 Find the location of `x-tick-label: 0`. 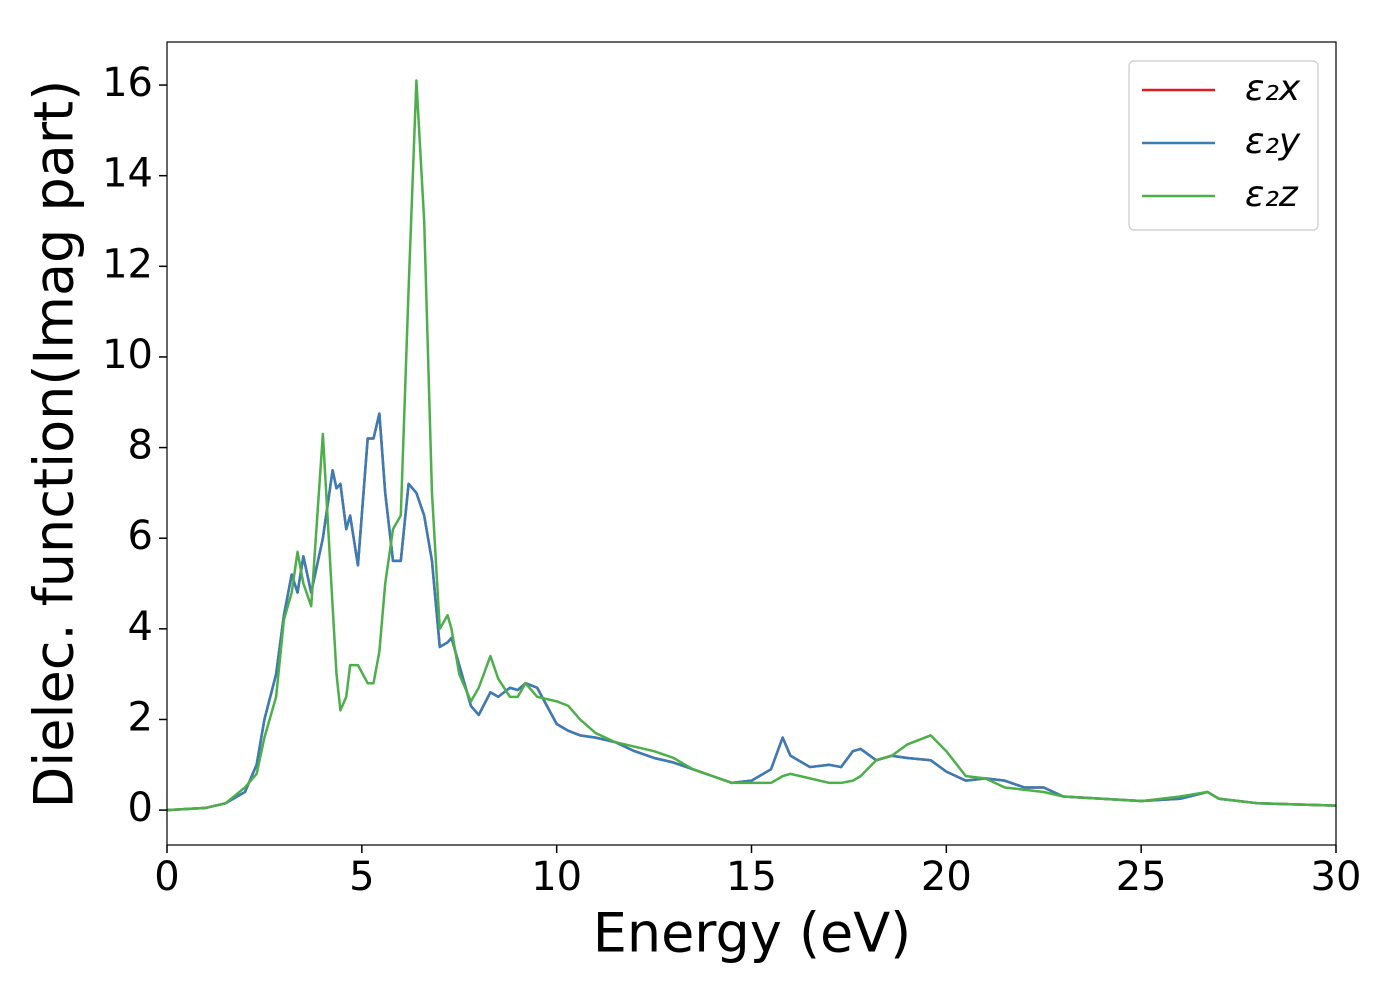

x-tick-label: 0 is located at coordinates (166, 877).